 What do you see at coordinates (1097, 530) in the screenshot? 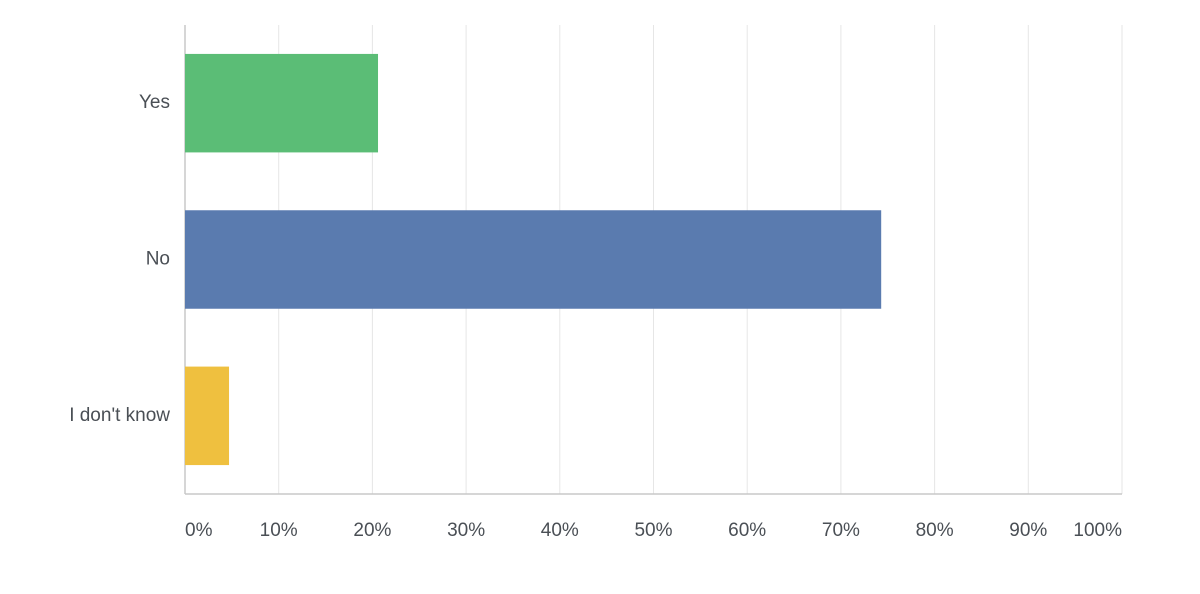
I see `x-tick-label: 100%` at bounding box center [1097, 530].